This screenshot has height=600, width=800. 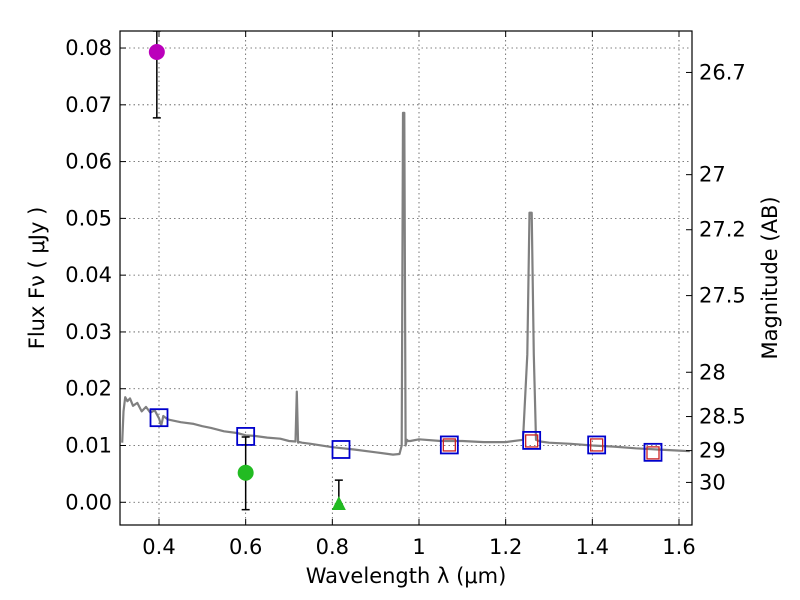 I want to click on x-axis-title: Wavelength λ (μm), so click(x=406, y=576).